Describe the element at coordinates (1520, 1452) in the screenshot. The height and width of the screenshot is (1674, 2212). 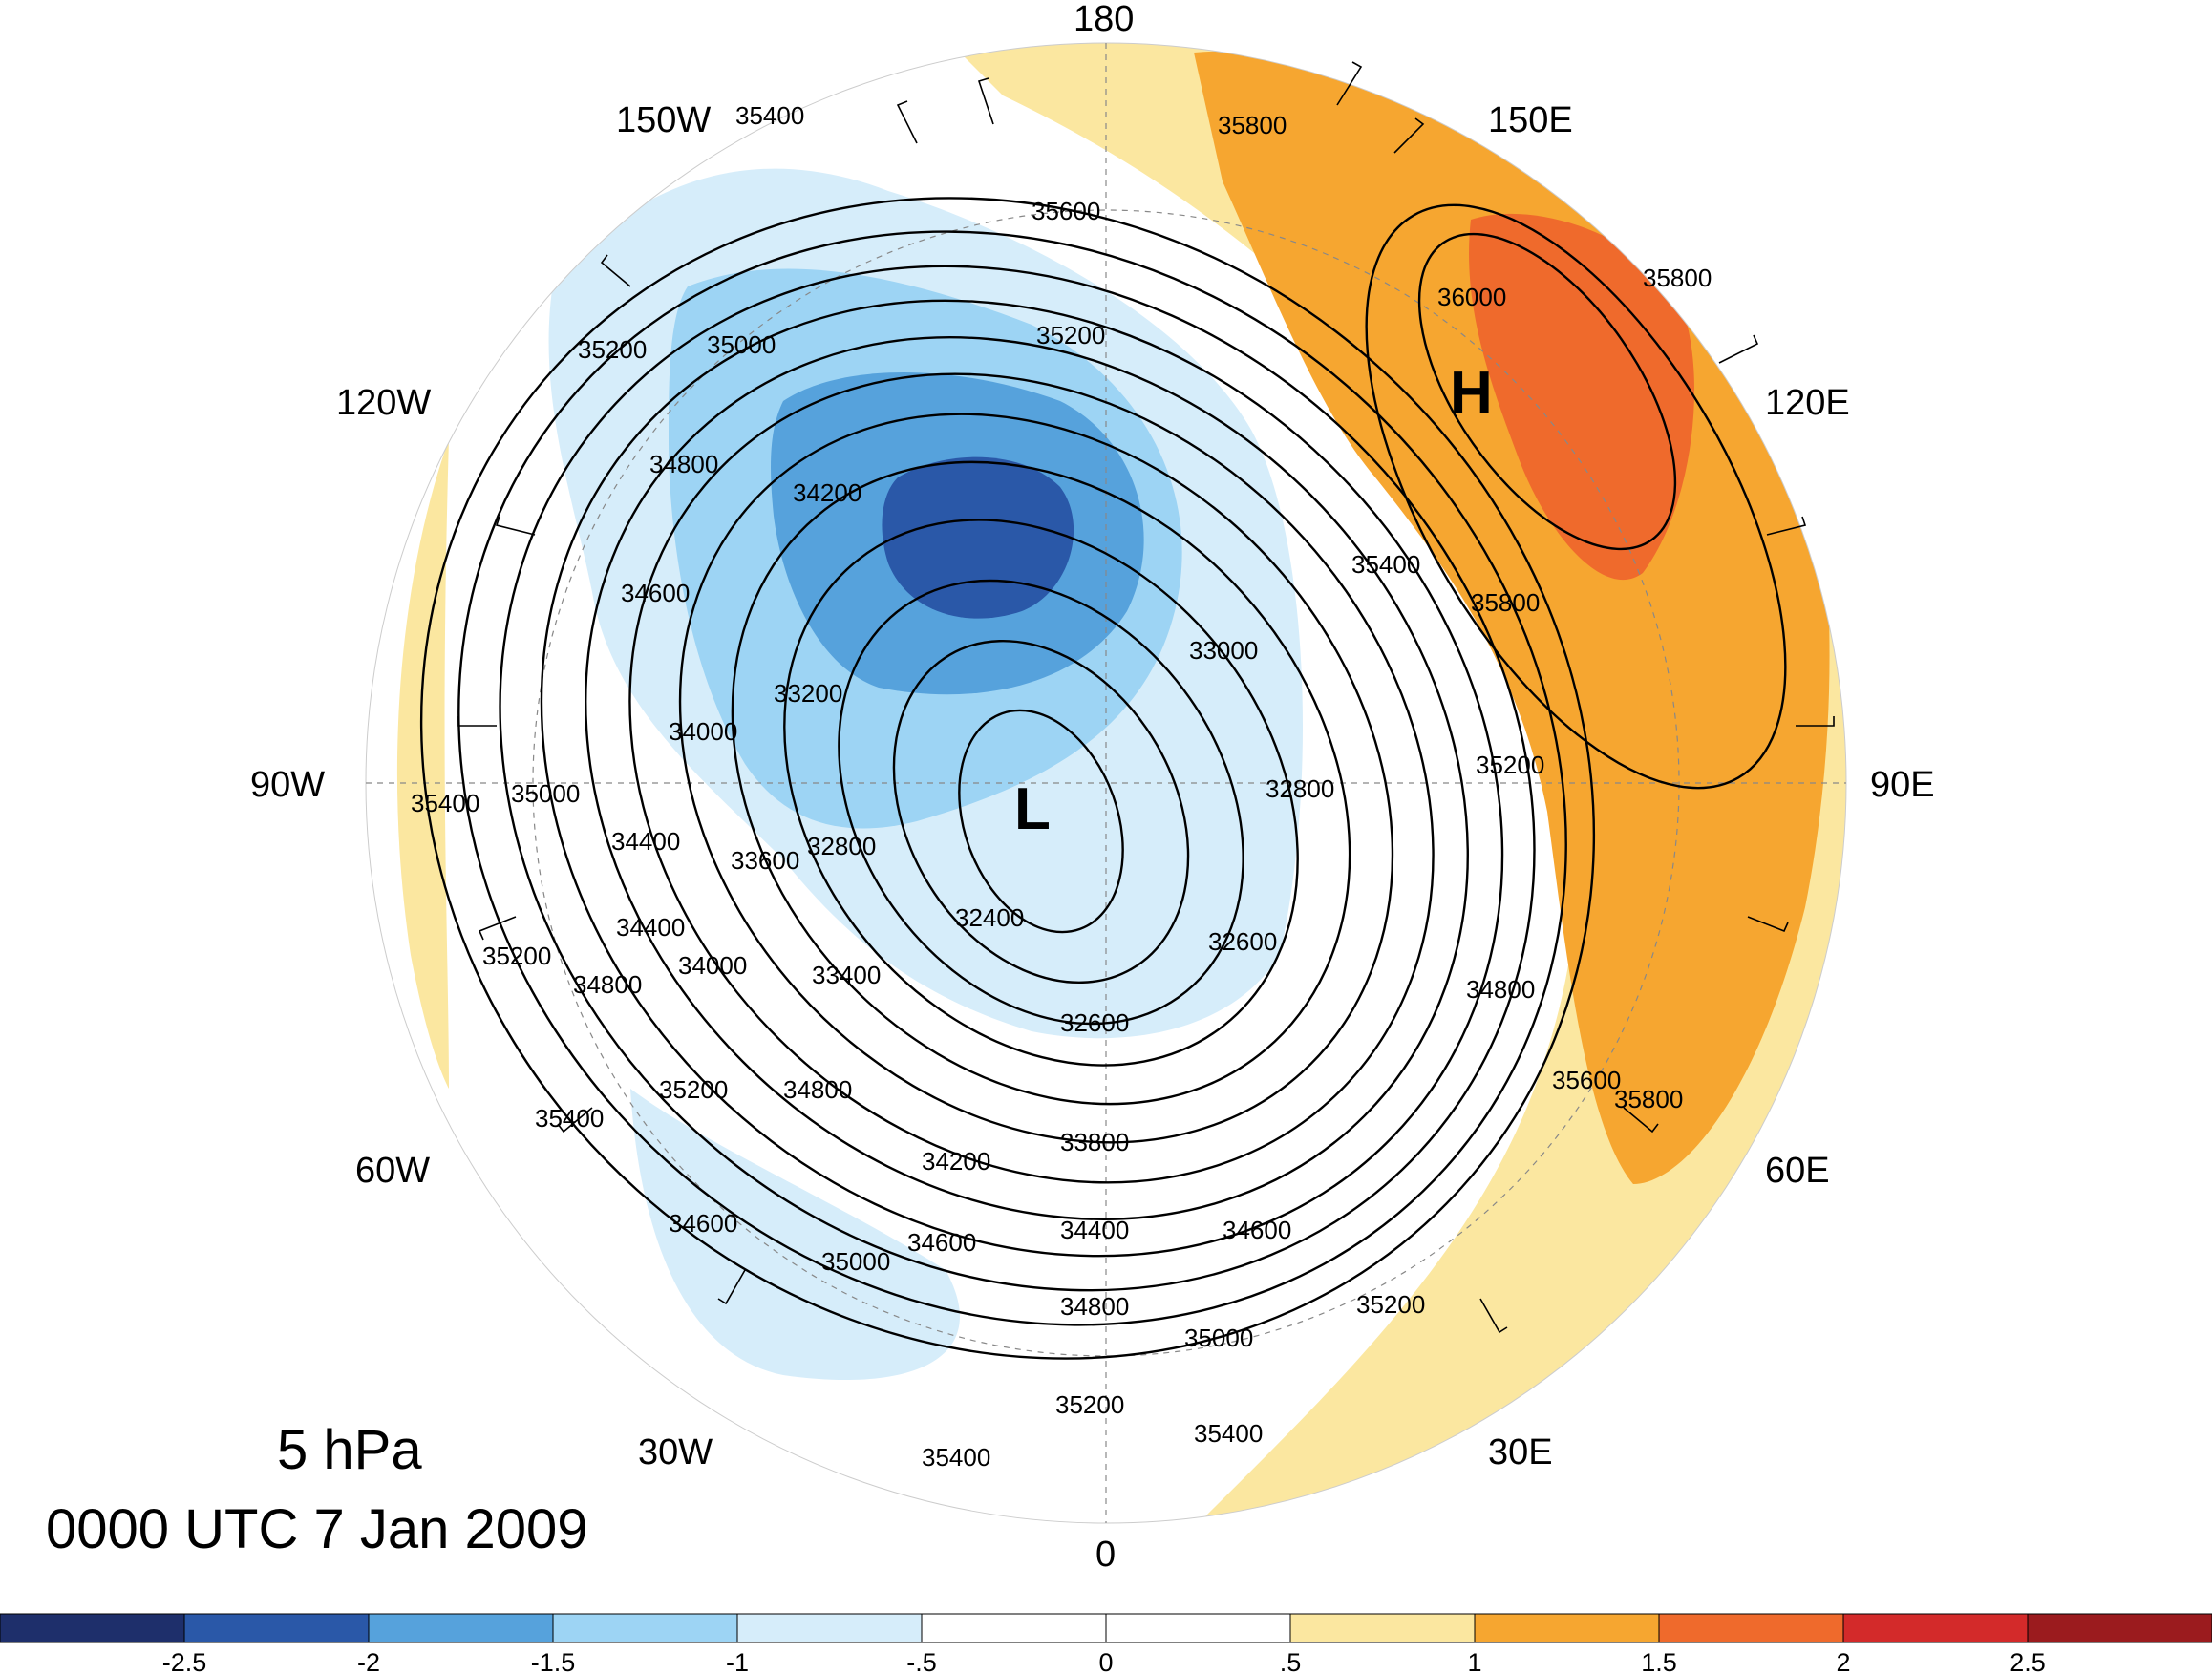
I see `lon-label-30e: 30E` at that location.